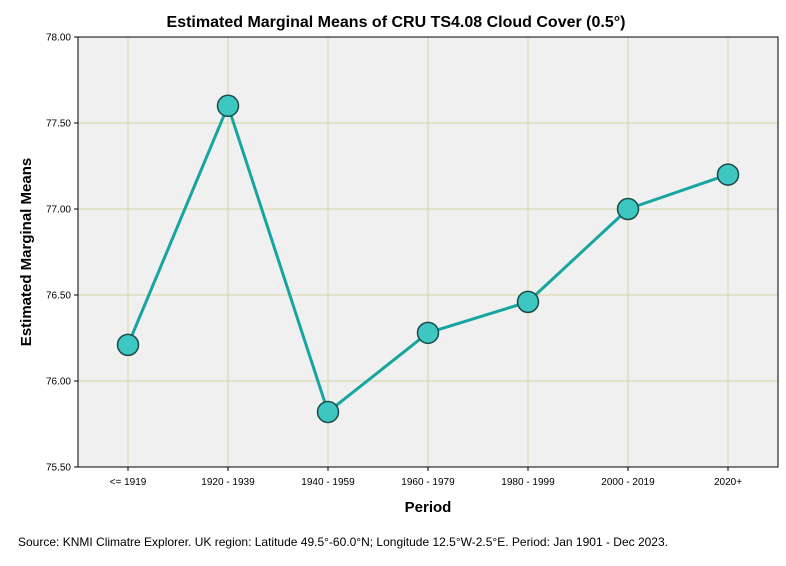  I want to click on y-tick-label: 77.50, so click(58, 124).